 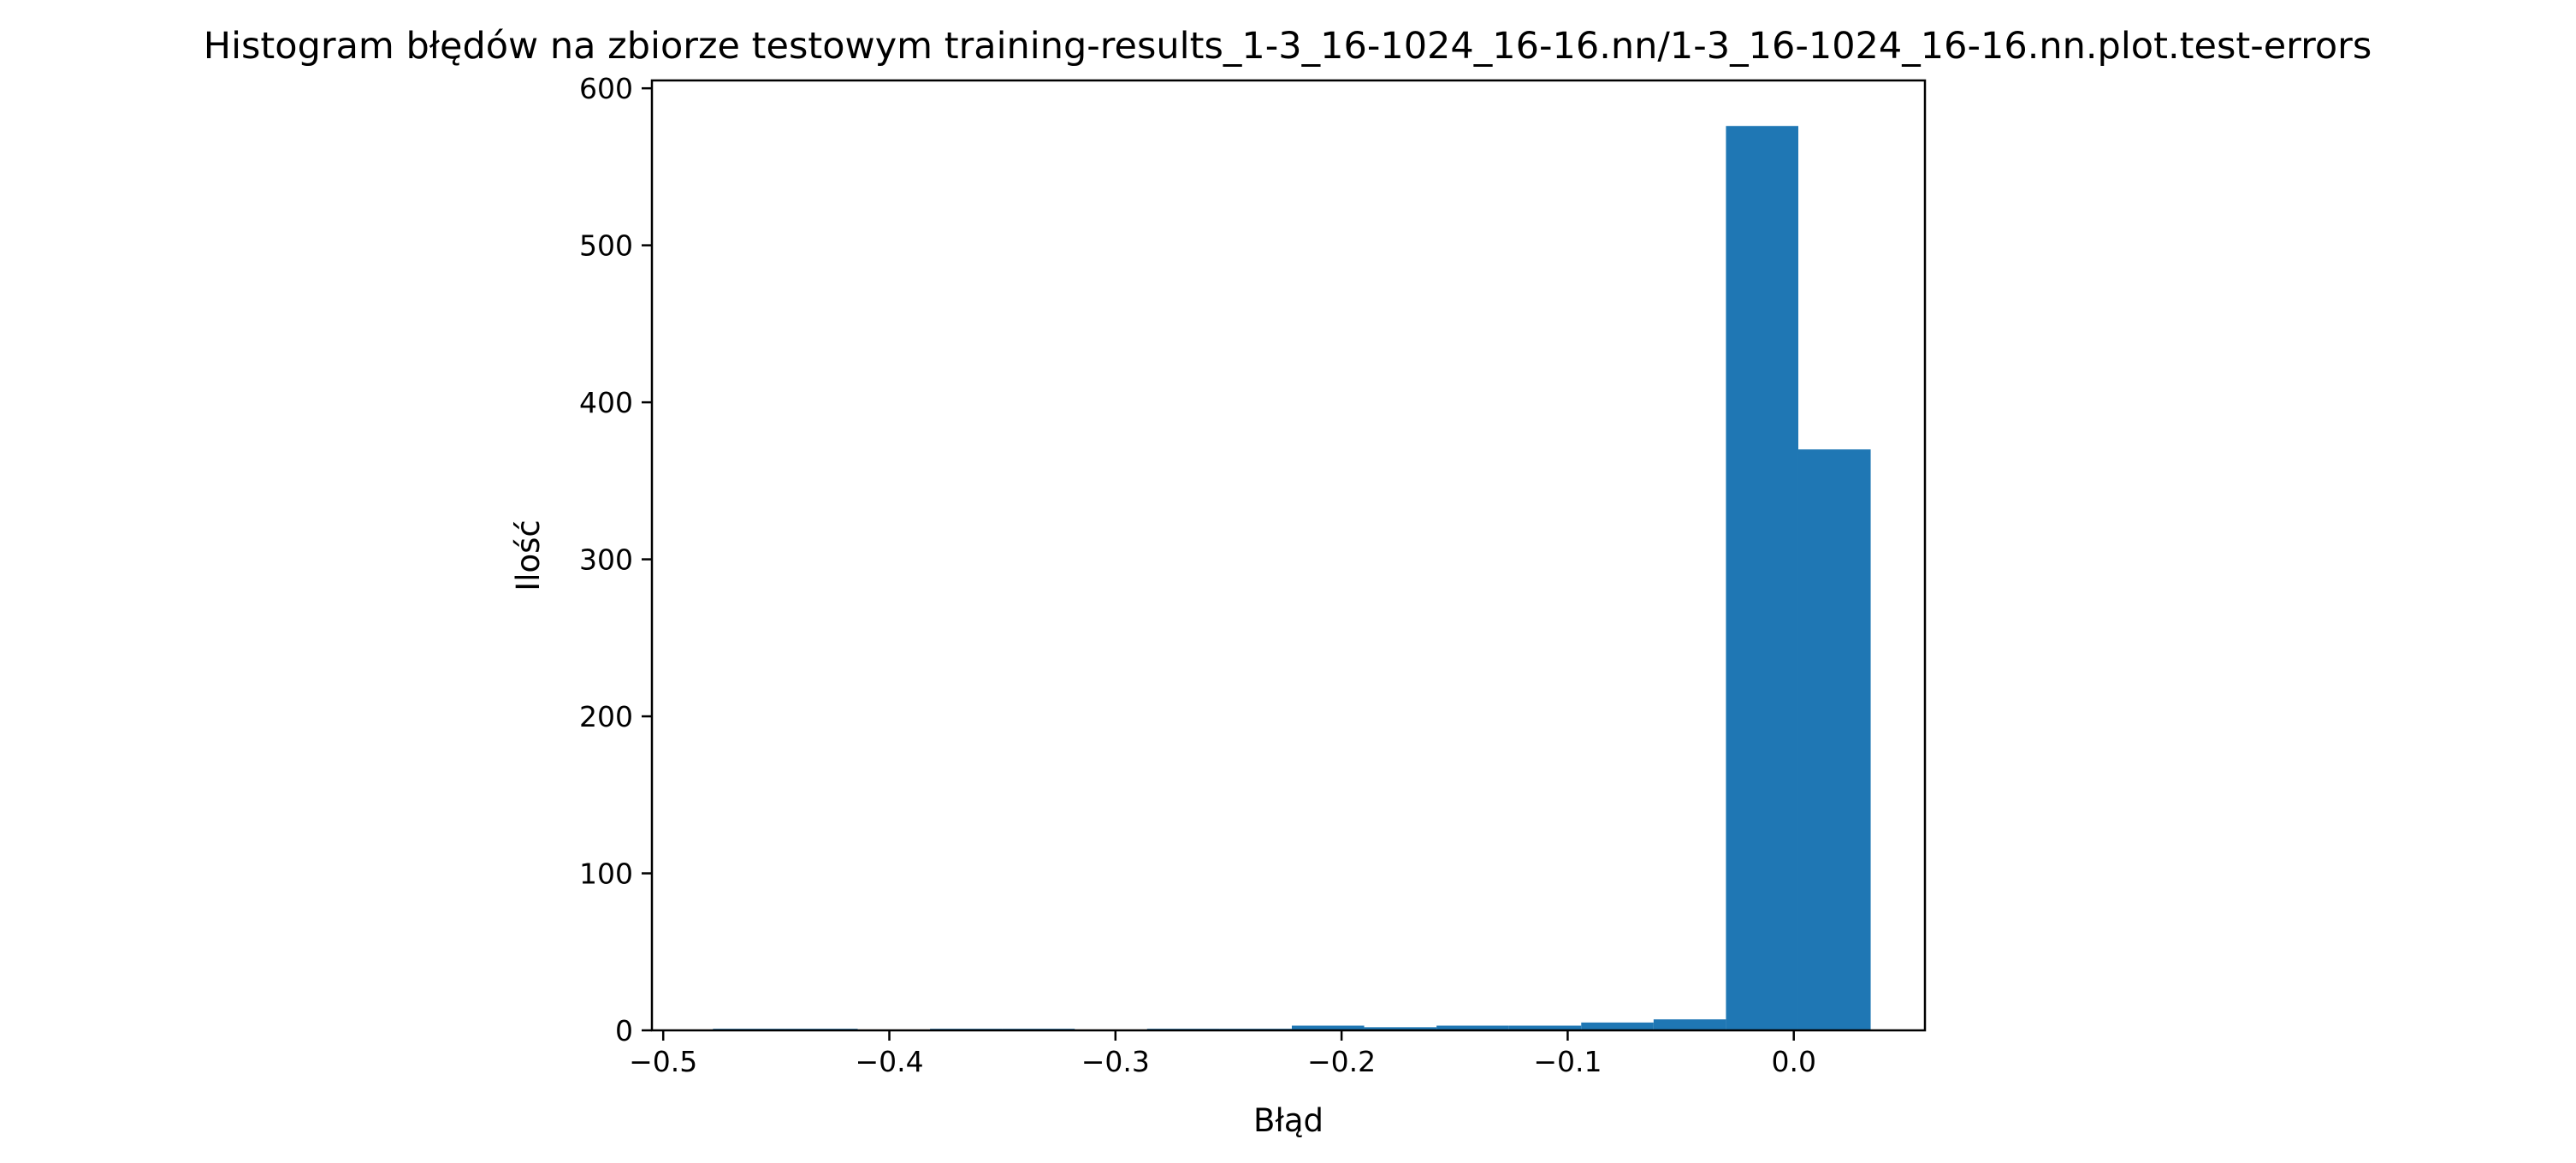 I want to click on x-tick-label: −0.2, so click(x=1341, y=1061).